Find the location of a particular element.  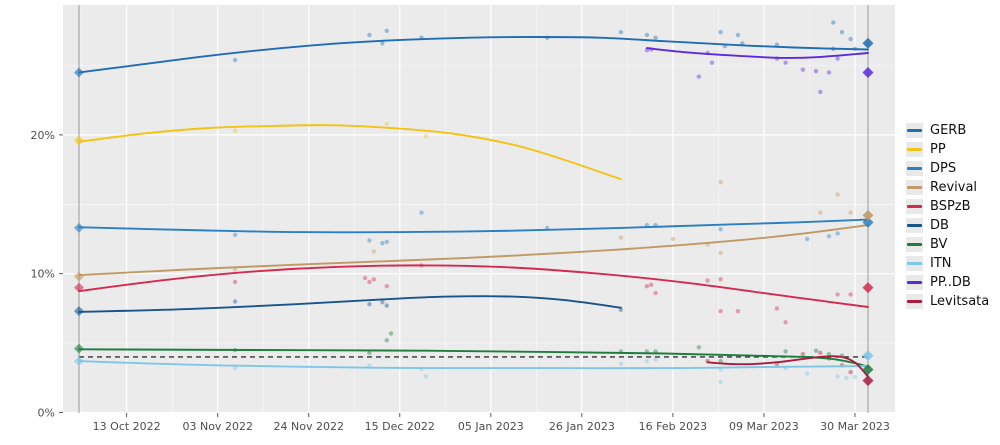

election-result-start-itn is located at coordinates (79, 361).